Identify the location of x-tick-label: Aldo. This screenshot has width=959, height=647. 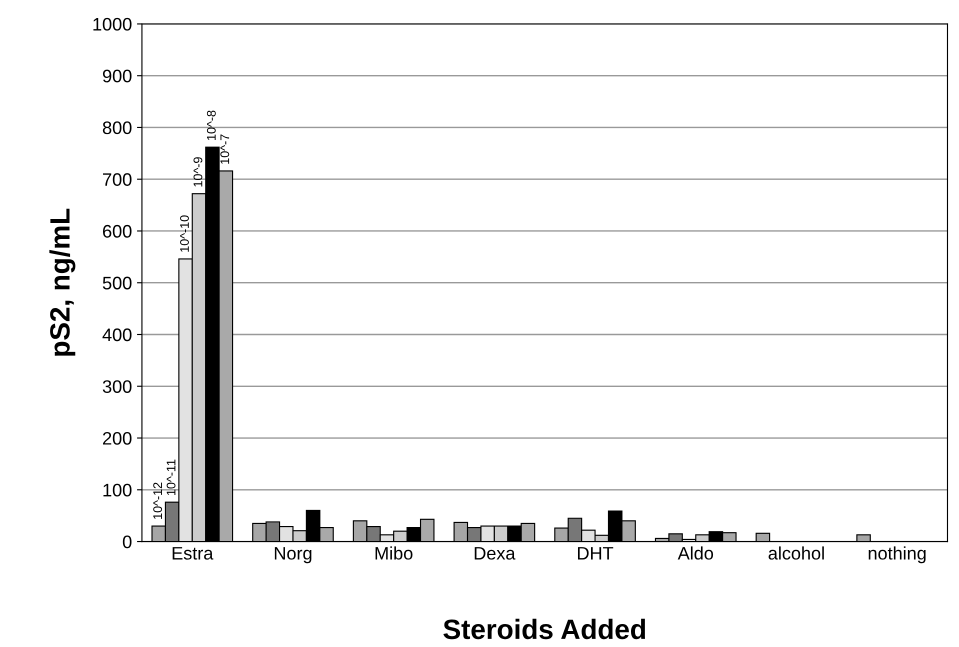
(696, 553).